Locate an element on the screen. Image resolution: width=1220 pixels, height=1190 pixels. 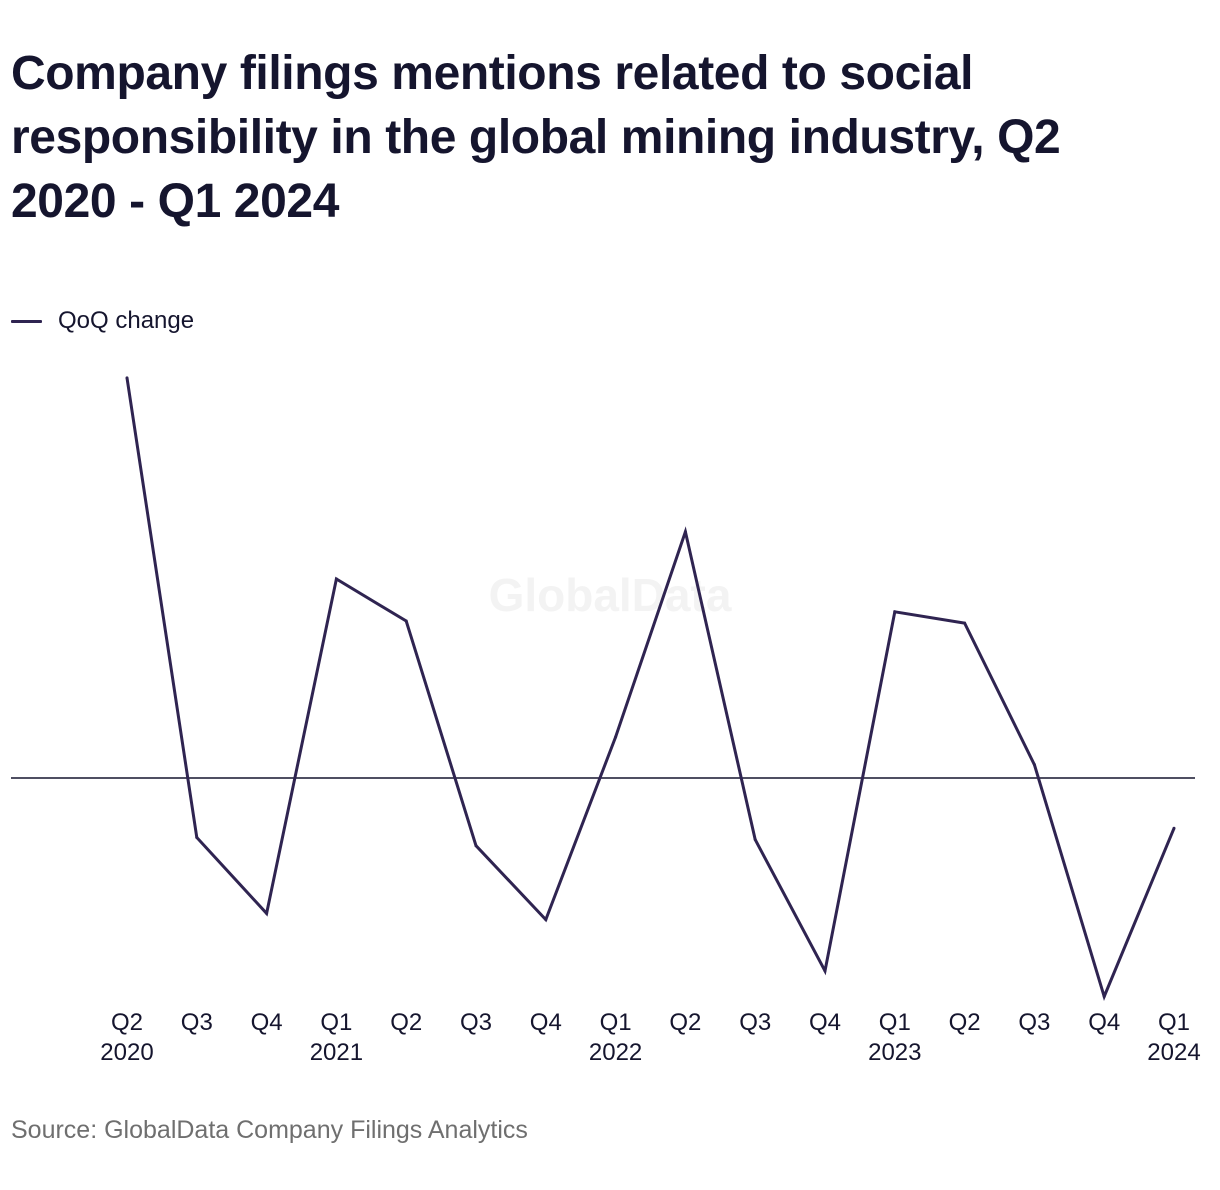
x-tick-label-year: 2021 is located at coordinates (336, 1052).